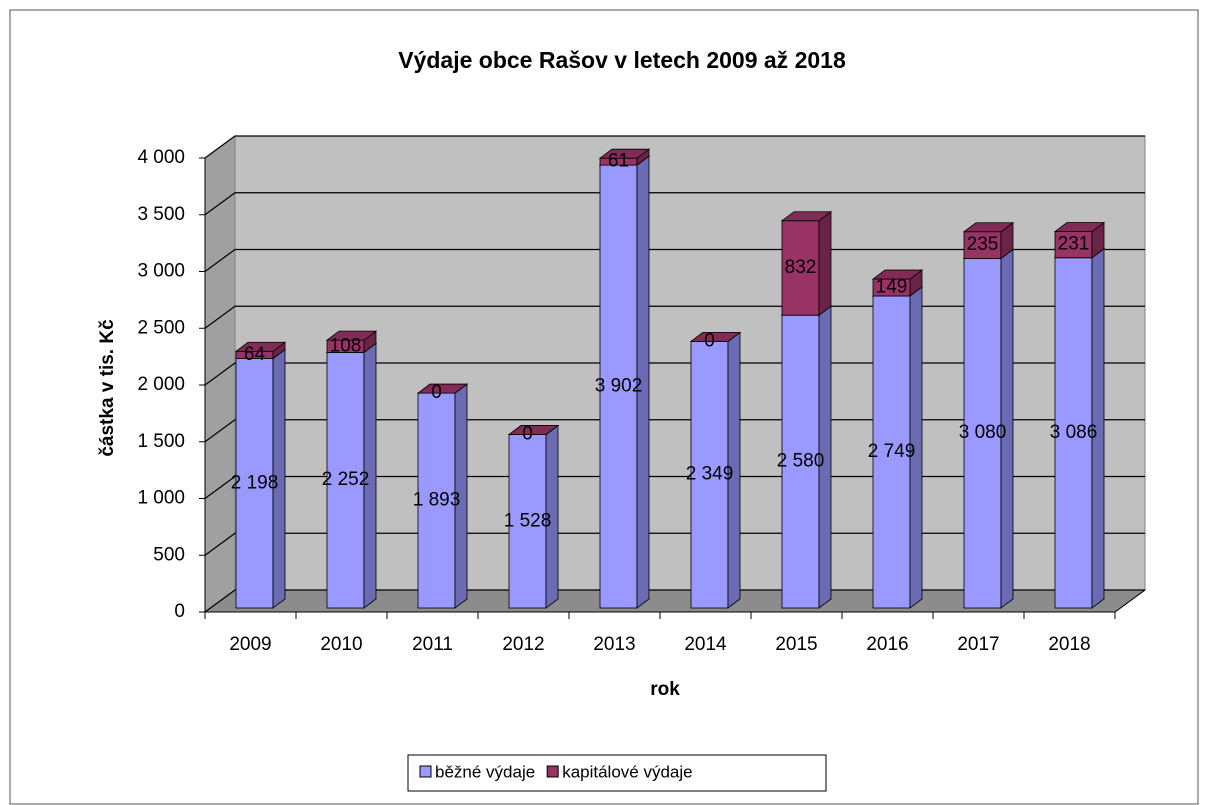  Describe the element at coordinates (161, 384) in the screenshot. I see `y-tick-label: 2 000` at that location.